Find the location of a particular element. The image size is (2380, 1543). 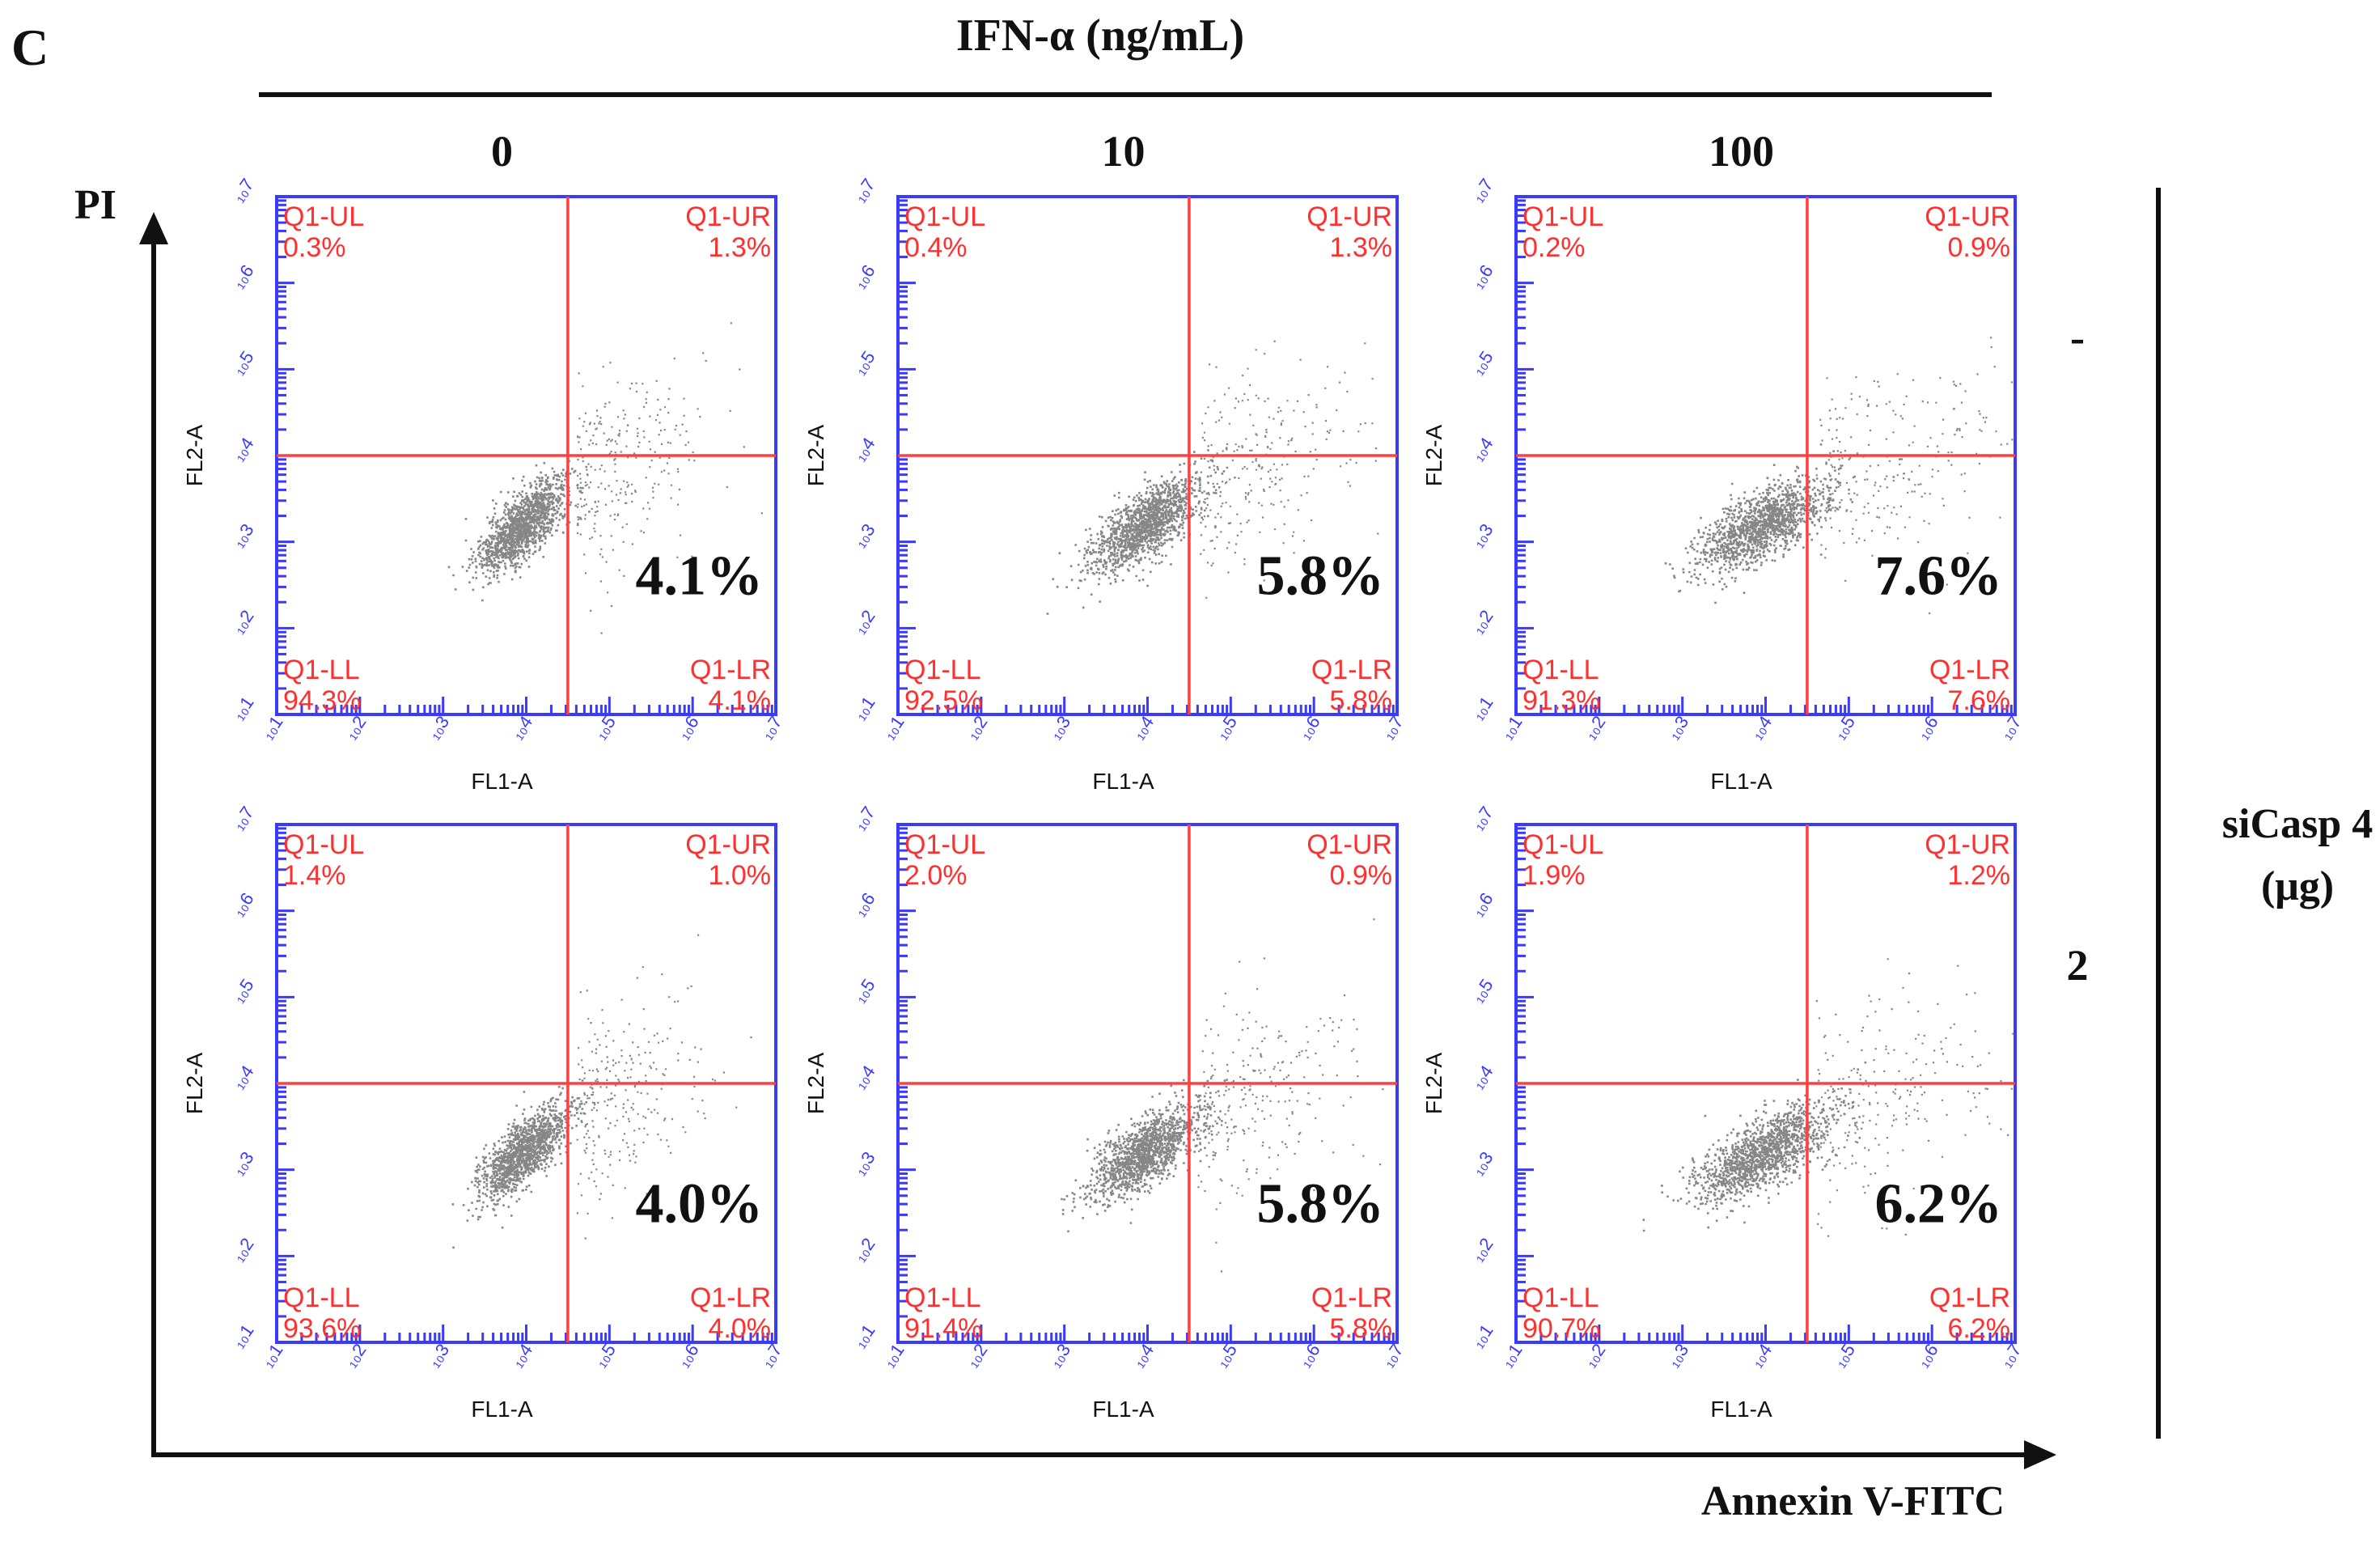

quadrant-ll-value: 92.5% is located at coordinates (943, 700).